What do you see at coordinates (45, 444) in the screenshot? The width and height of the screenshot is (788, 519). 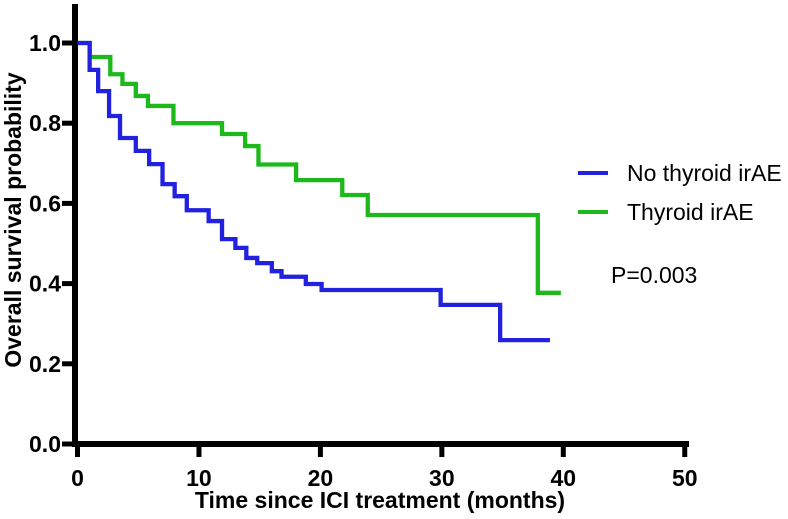 I see `y-tick-label: 0.0` at bounding box center [45, 444].